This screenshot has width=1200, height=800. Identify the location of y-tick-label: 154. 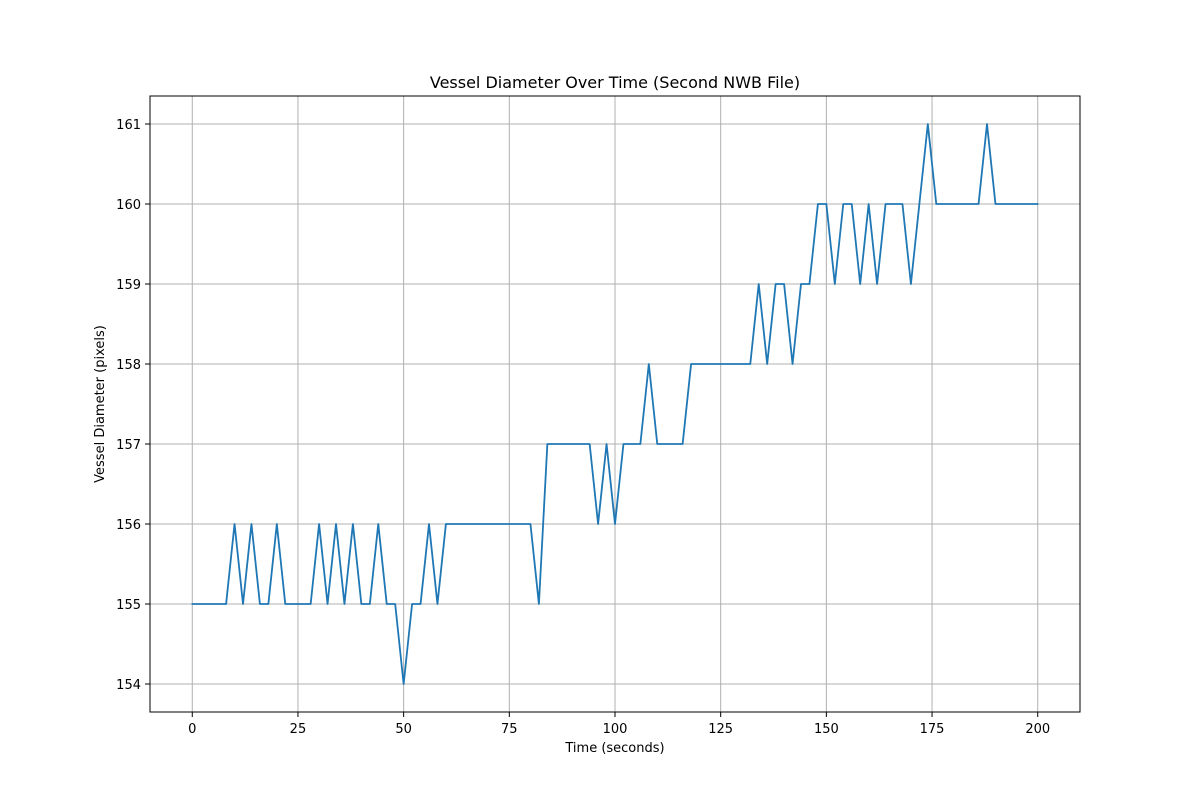
(128, 685).